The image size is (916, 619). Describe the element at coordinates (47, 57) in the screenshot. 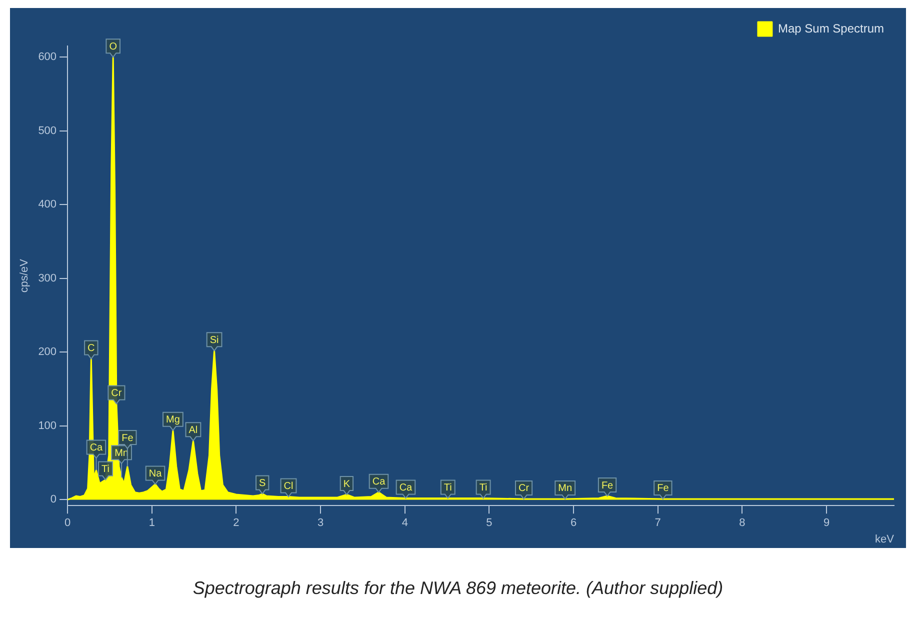

I see `y-tick-label: 600` at that location.